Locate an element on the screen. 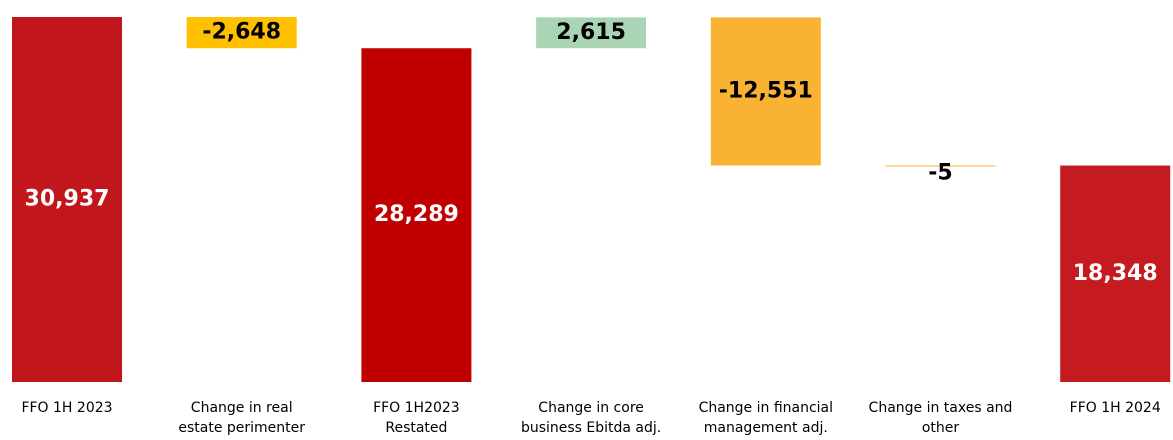 The image size is (1173, 440). x-tick-label: management adj. is located at coordinates (766, 428).